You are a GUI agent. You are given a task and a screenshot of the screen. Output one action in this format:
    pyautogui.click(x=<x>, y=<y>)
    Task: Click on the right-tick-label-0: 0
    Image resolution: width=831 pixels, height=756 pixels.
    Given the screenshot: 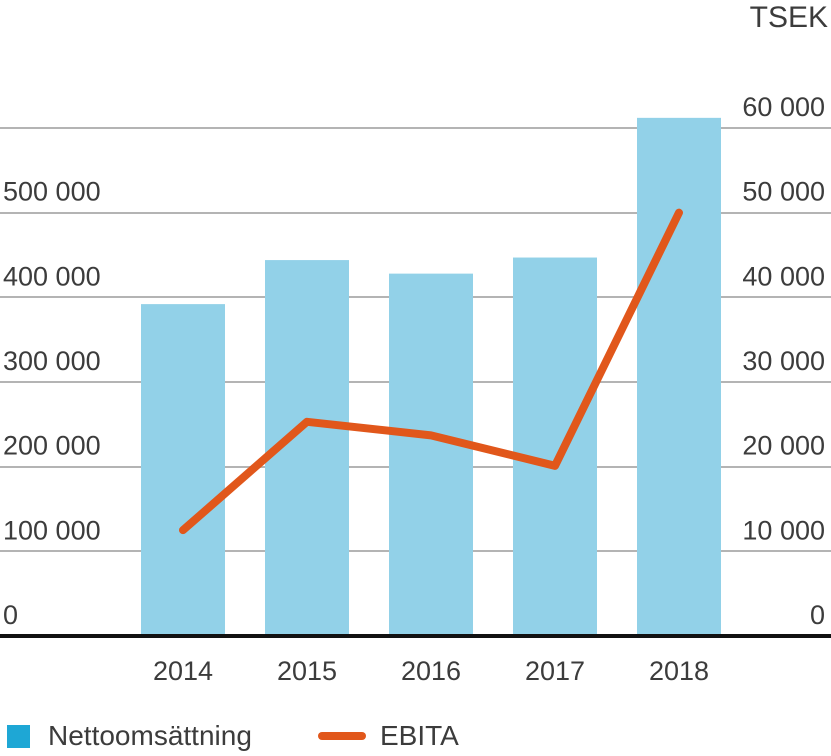 What is the action you would take?
    pyautogui.click(x=817, y=615)
    